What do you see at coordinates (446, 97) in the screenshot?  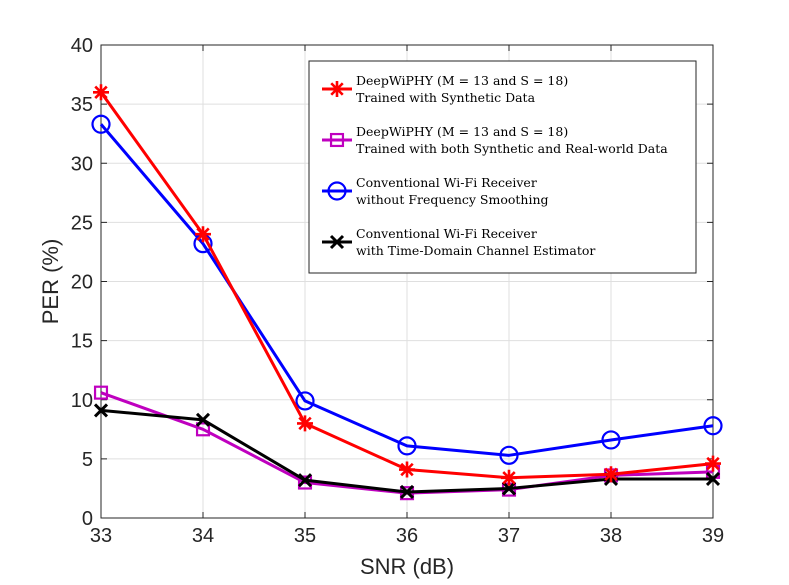 I see `legend-label-line2: Trained with Synthetic Data` at bounding box center [446, 97].